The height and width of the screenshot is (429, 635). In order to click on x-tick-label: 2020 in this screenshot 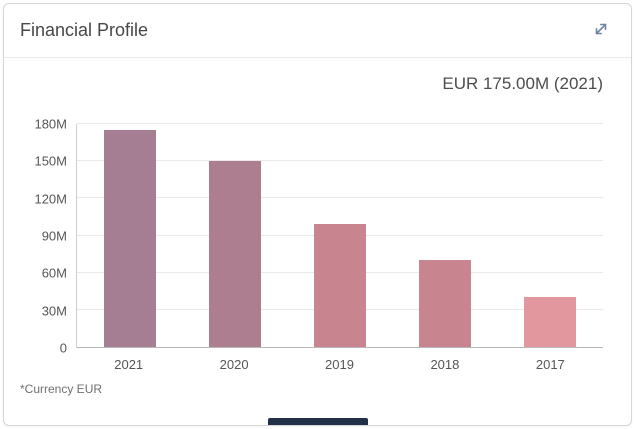, I will do `click(234, 364)`.